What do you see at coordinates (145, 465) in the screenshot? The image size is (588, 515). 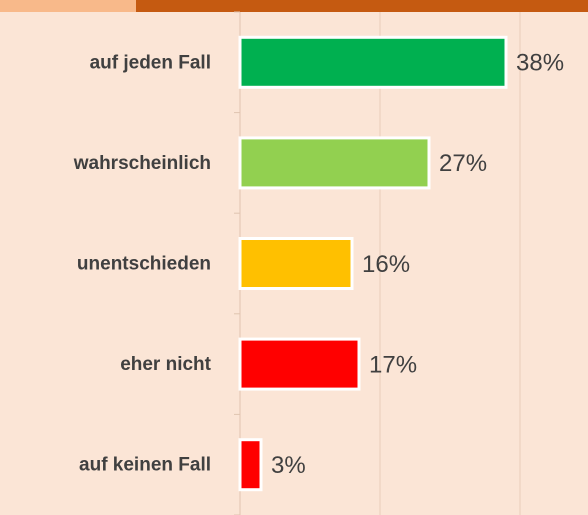 I see `category-label: auf keinen Fall` at bounding box center [145, 465].